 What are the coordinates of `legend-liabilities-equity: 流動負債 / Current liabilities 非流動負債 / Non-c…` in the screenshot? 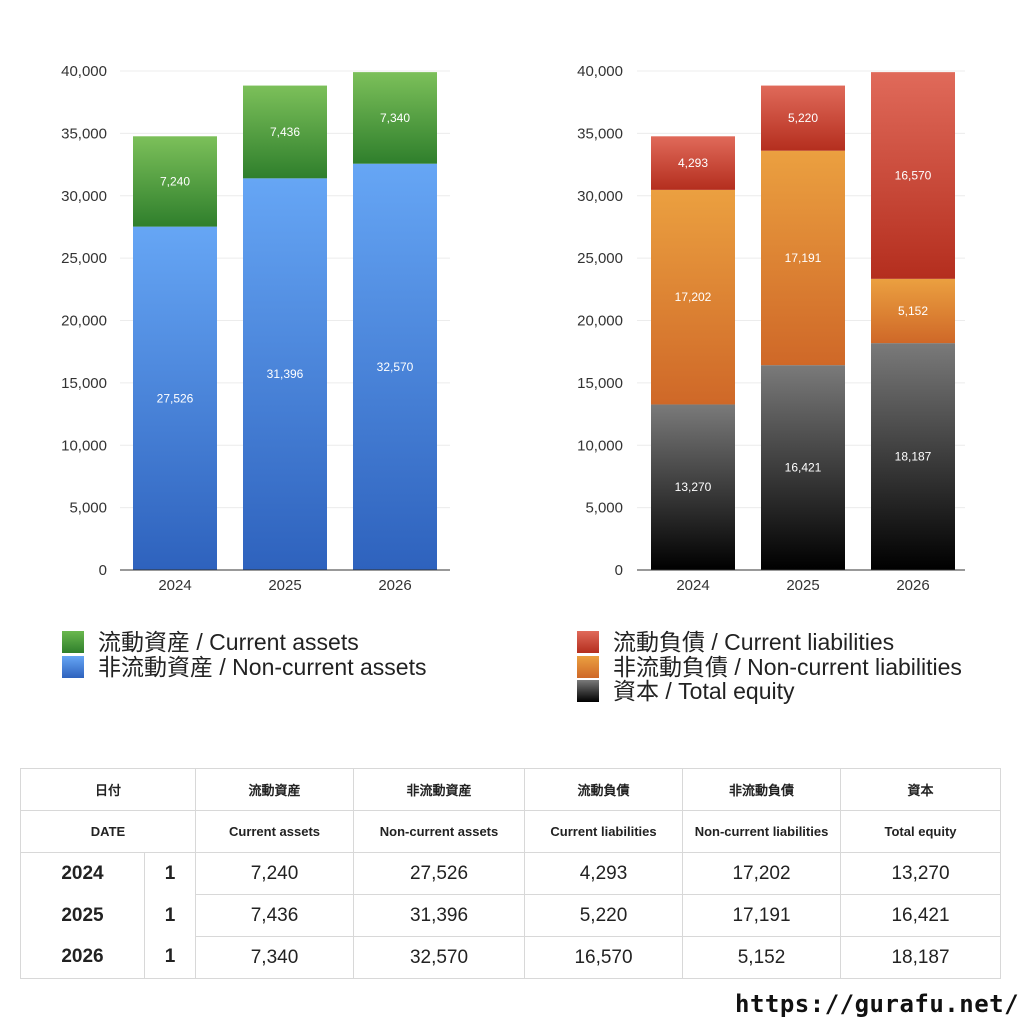 It's located at (769, 667).